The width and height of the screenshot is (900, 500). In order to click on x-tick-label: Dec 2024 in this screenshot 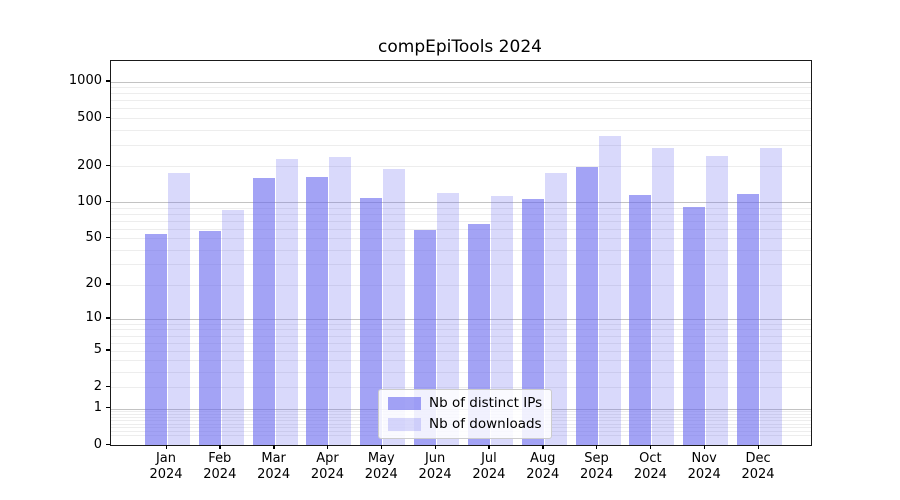, I will do `click(758, 466)`.